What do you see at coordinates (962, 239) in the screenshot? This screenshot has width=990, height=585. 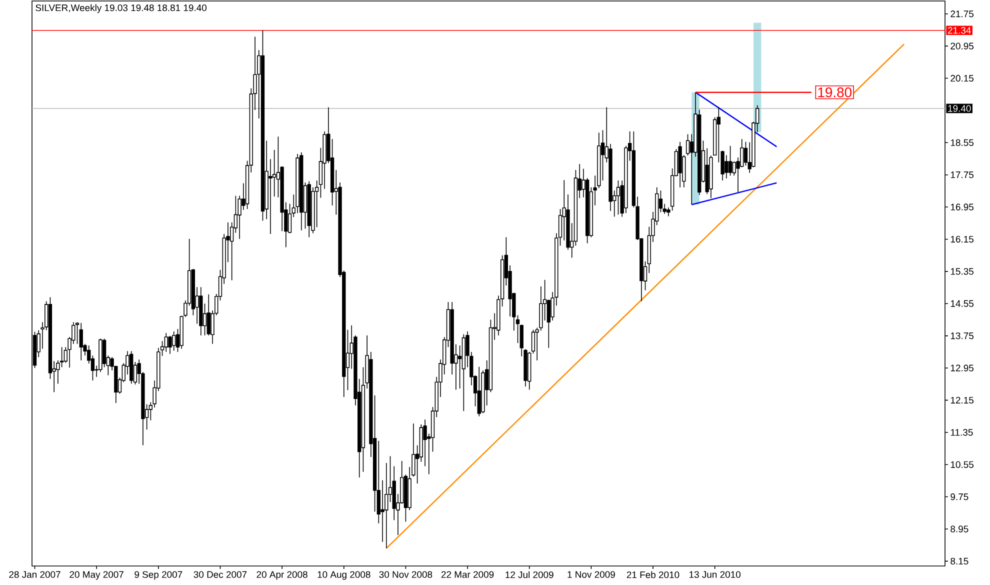 I see `y-tick-label: 16.15` at bounding box center [962, 239].